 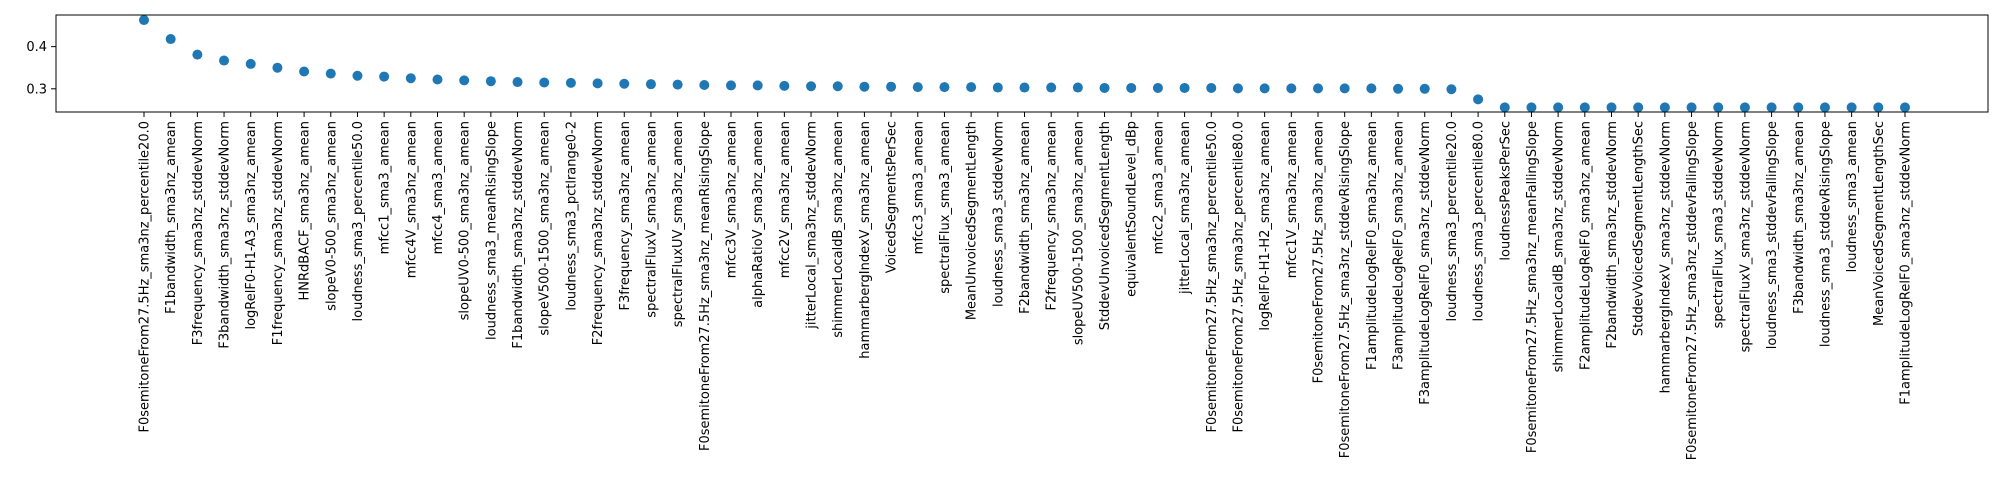 What do you see at coordinates (918, 187) in the screenshot?
I see `x-tick-label: mfcc3_sma3_amean` at bounding box center [918, 187].